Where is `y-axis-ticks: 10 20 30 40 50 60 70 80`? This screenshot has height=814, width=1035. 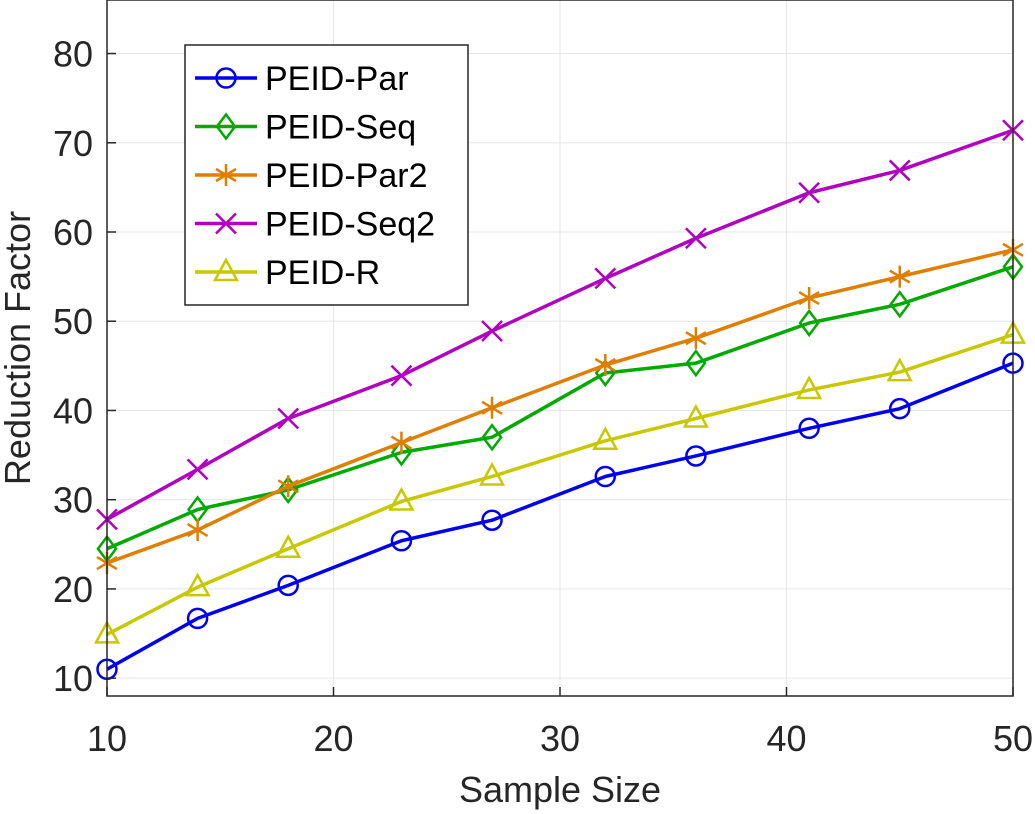 y-axis-ticks: 10 20 30 40 50 60 70 80 is located at coordinates (84, 366).